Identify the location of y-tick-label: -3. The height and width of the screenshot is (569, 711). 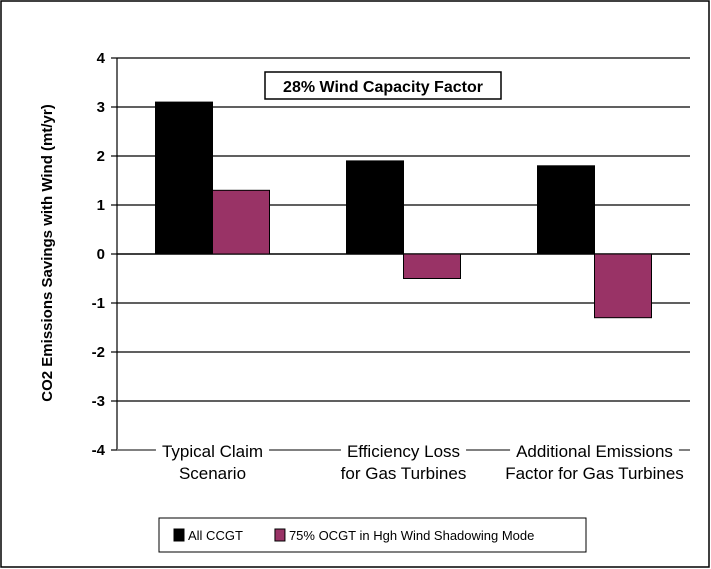
(98, 401).